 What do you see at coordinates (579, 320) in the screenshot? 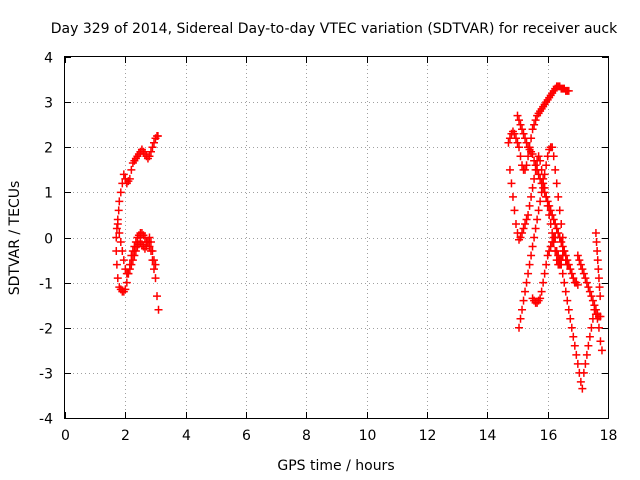
I see `series-late-track-f` at bounding box center [579, 320].